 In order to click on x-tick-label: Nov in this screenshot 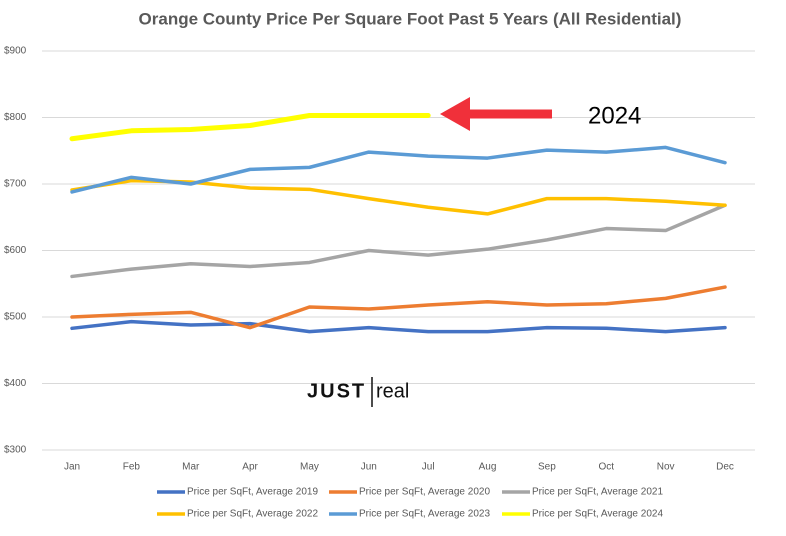, I will do `click(666, 467)`.